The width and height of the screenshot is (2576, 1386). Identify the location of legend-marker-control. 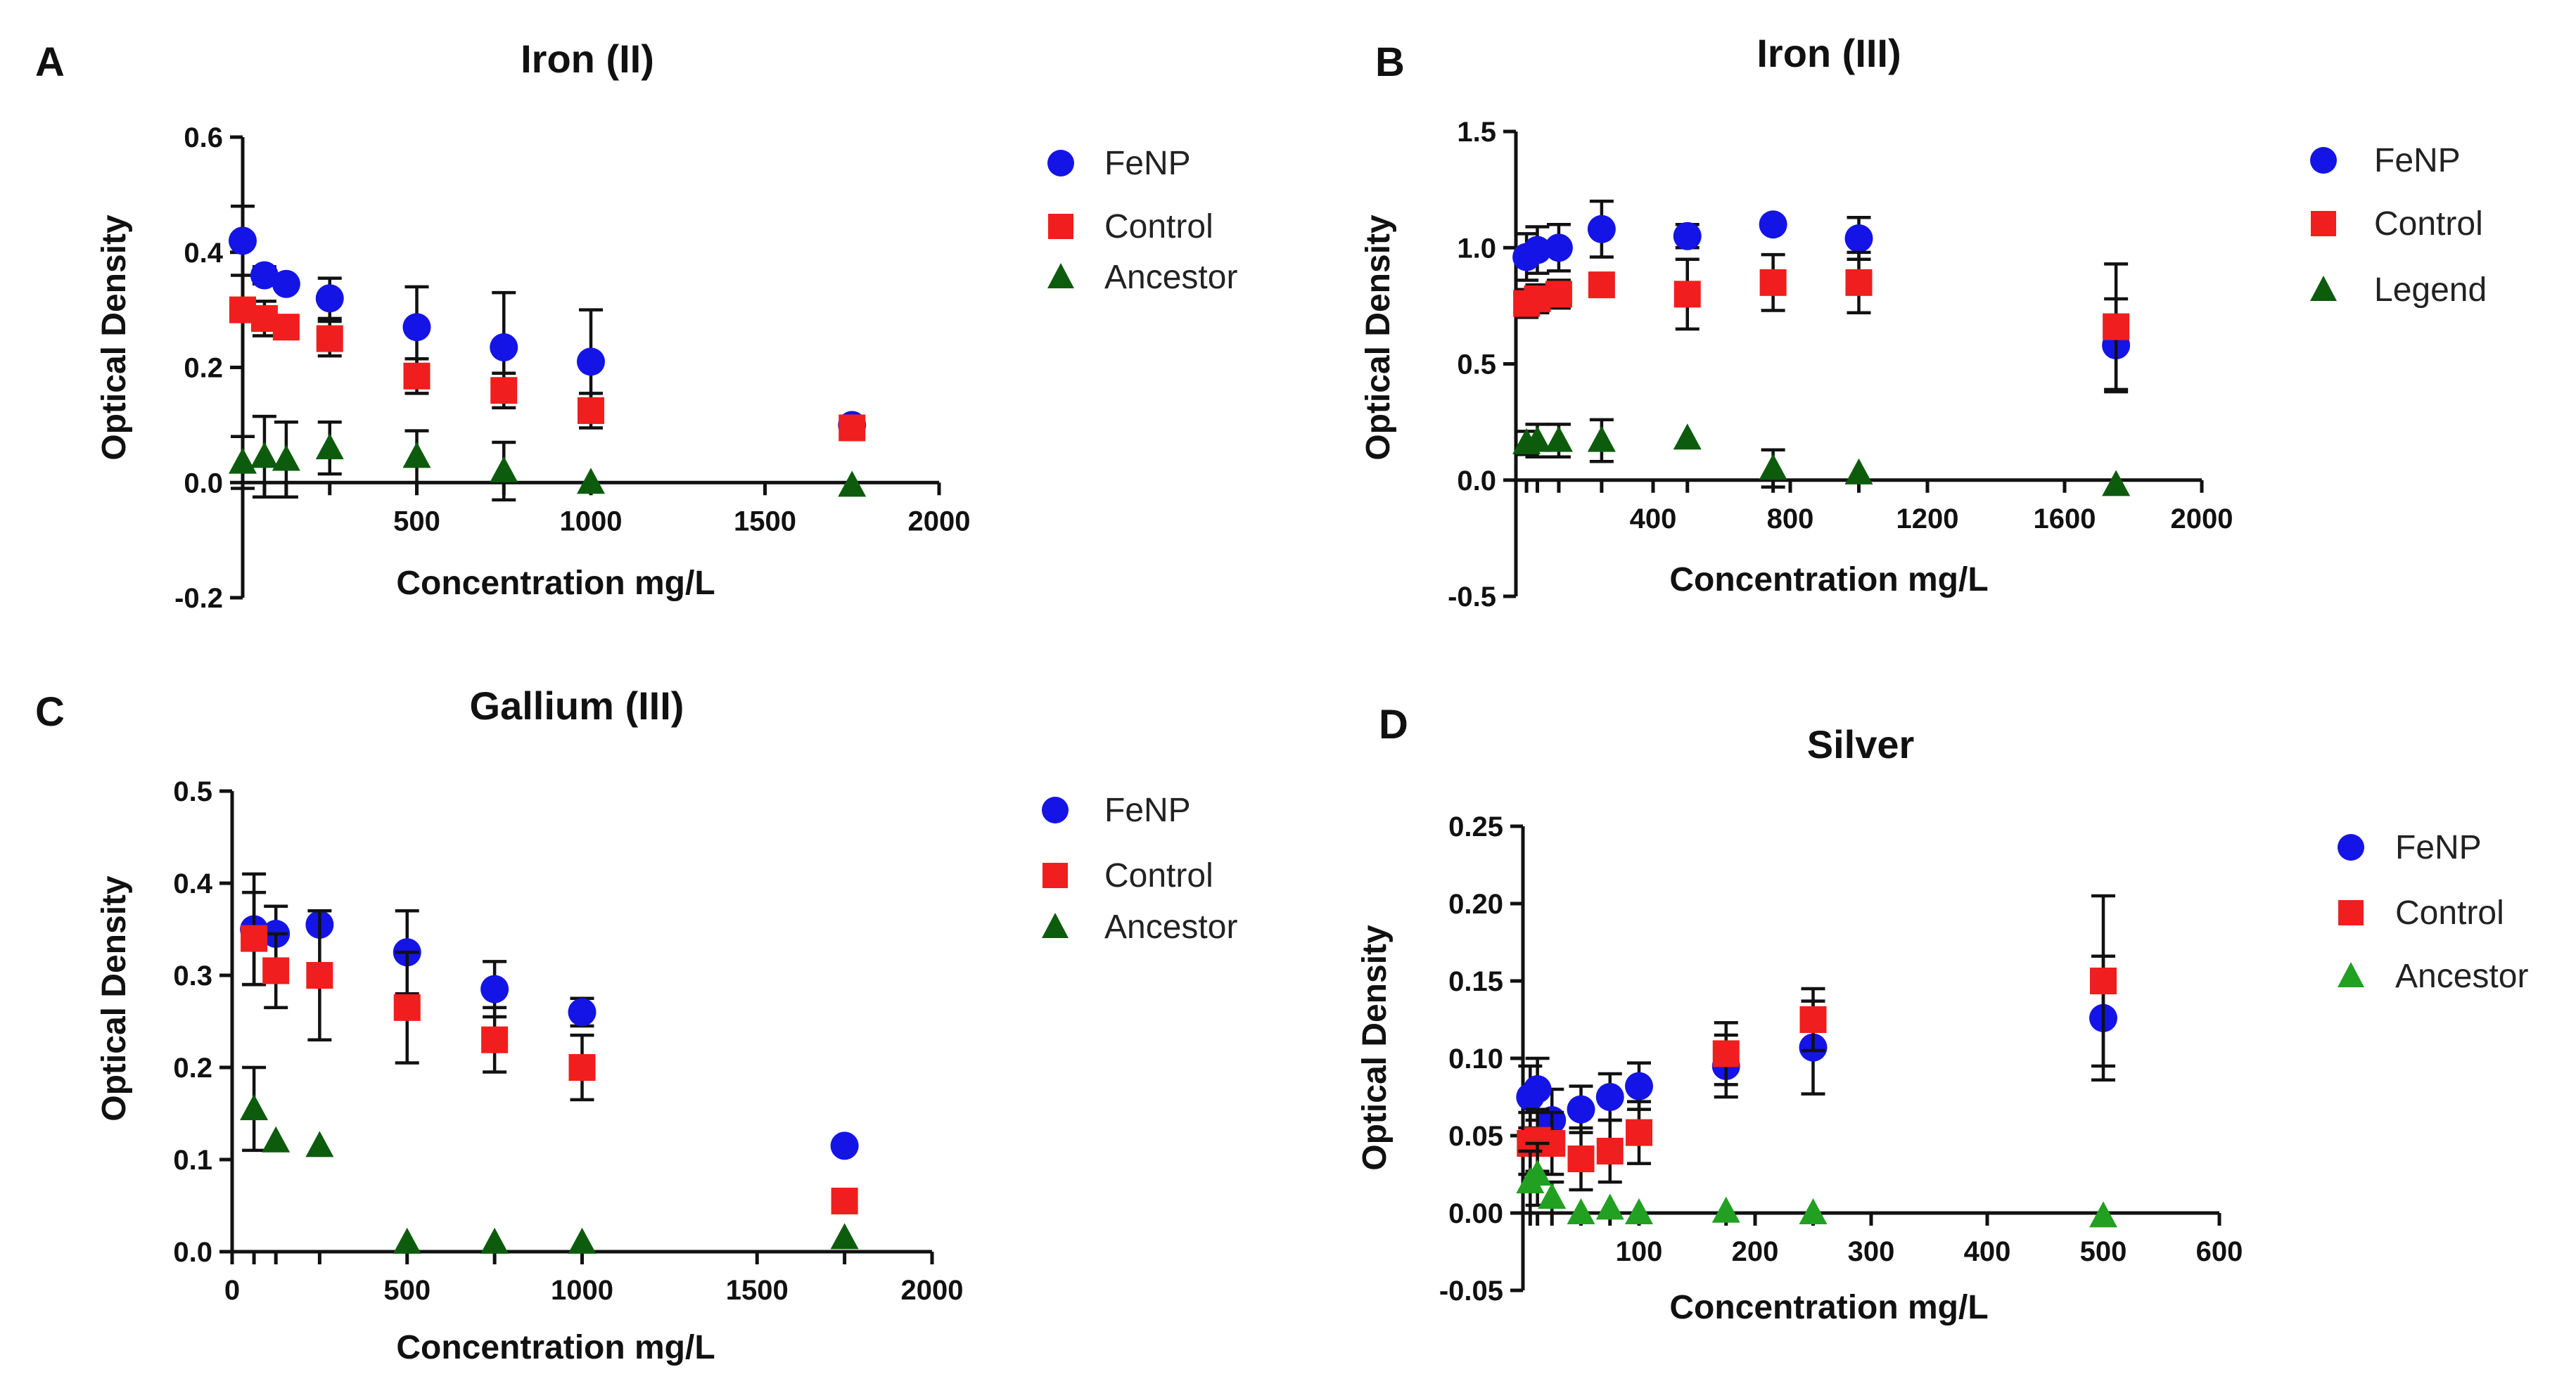
(1055, 875).